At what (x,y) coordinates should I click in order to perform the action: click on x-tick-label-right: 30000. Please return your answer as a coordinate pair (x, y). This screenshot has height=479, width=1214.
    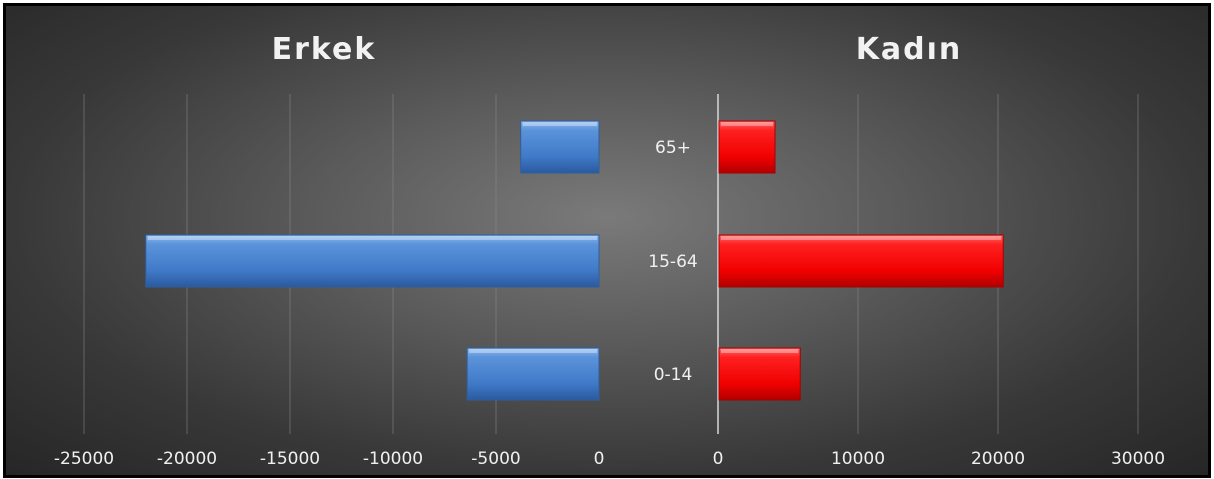
    Looking at the image, I should click on (1138, 459).